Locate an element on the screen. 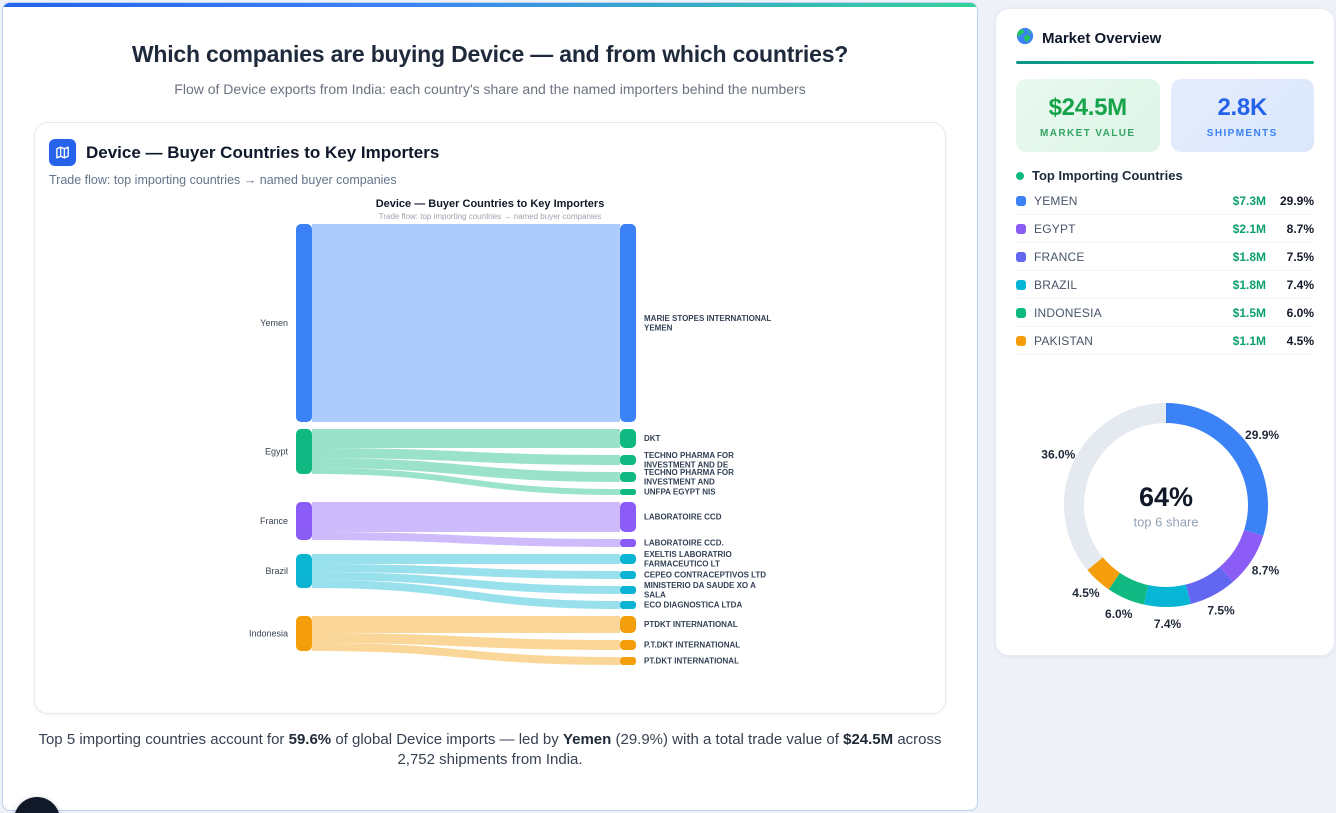  donut-segment-label: 4.5% is located at coordinates (1086, 593).